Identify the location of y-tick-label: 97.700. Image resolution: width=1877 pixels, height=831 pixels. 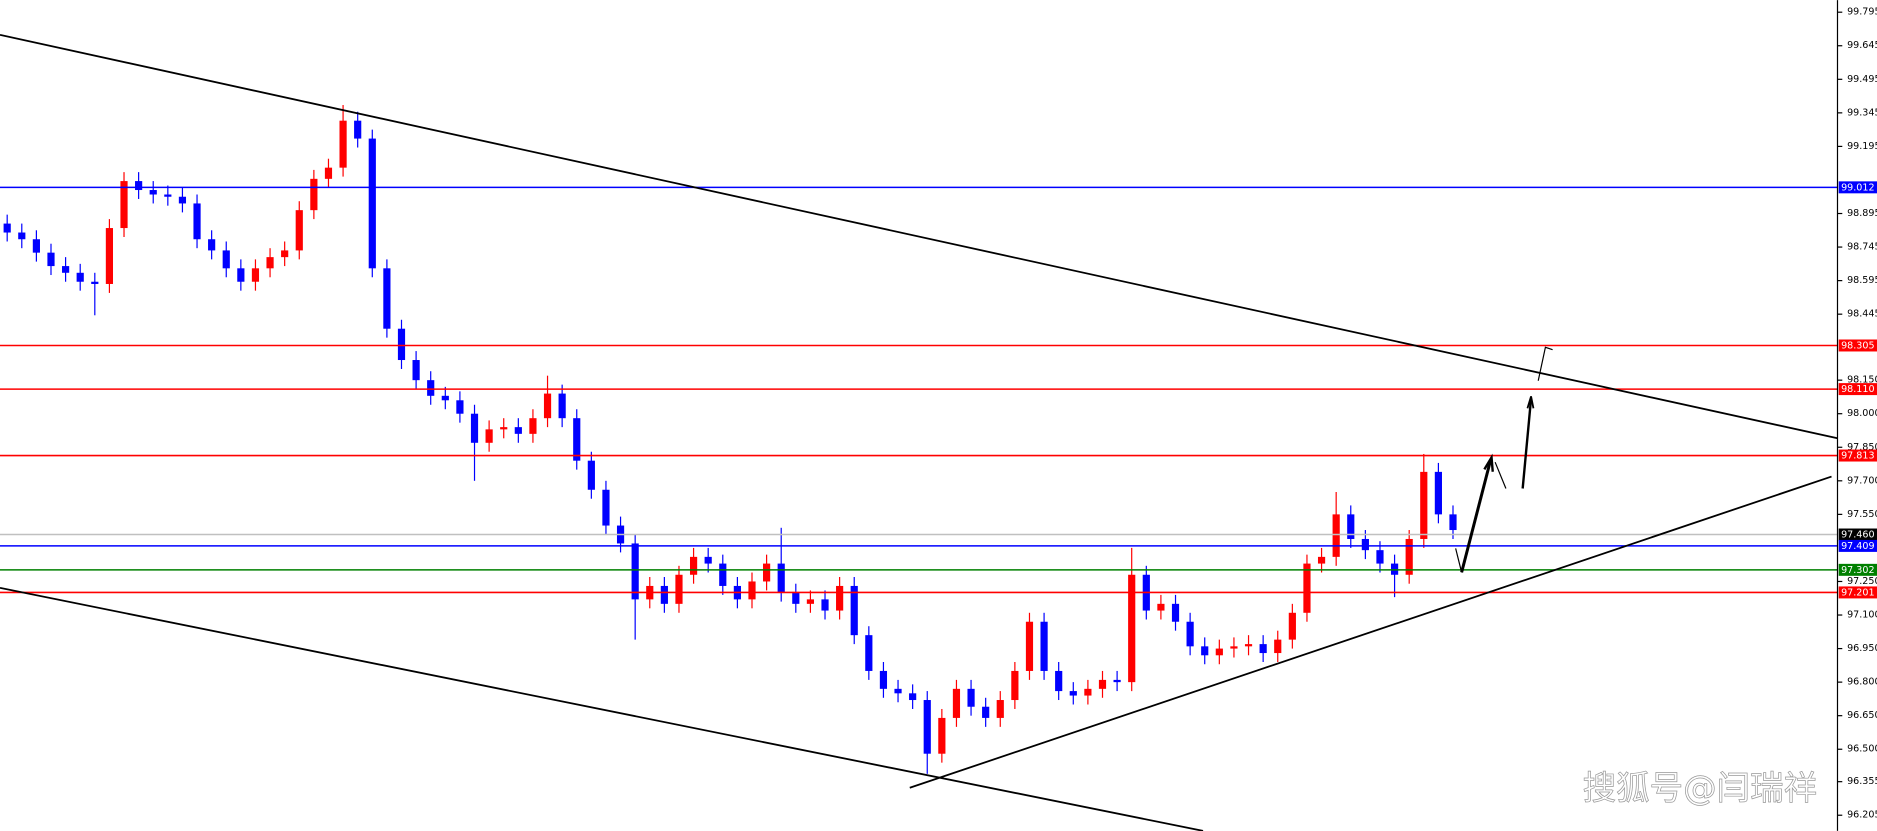
(1862, 480).